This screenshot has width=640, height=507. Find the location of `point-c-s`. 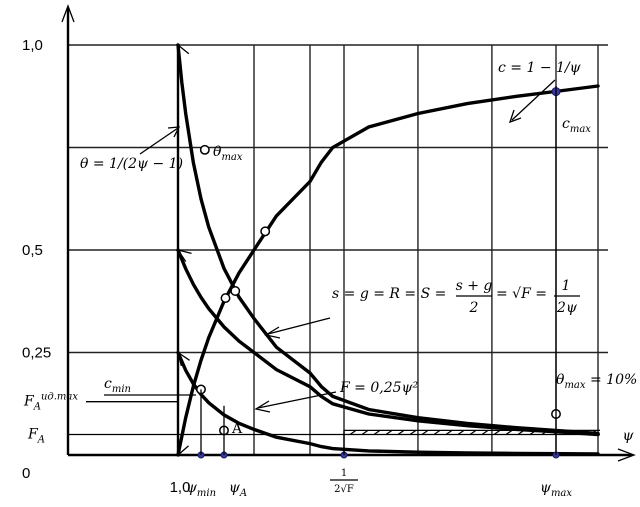

point-c-s is located at coordinates (225, 298).